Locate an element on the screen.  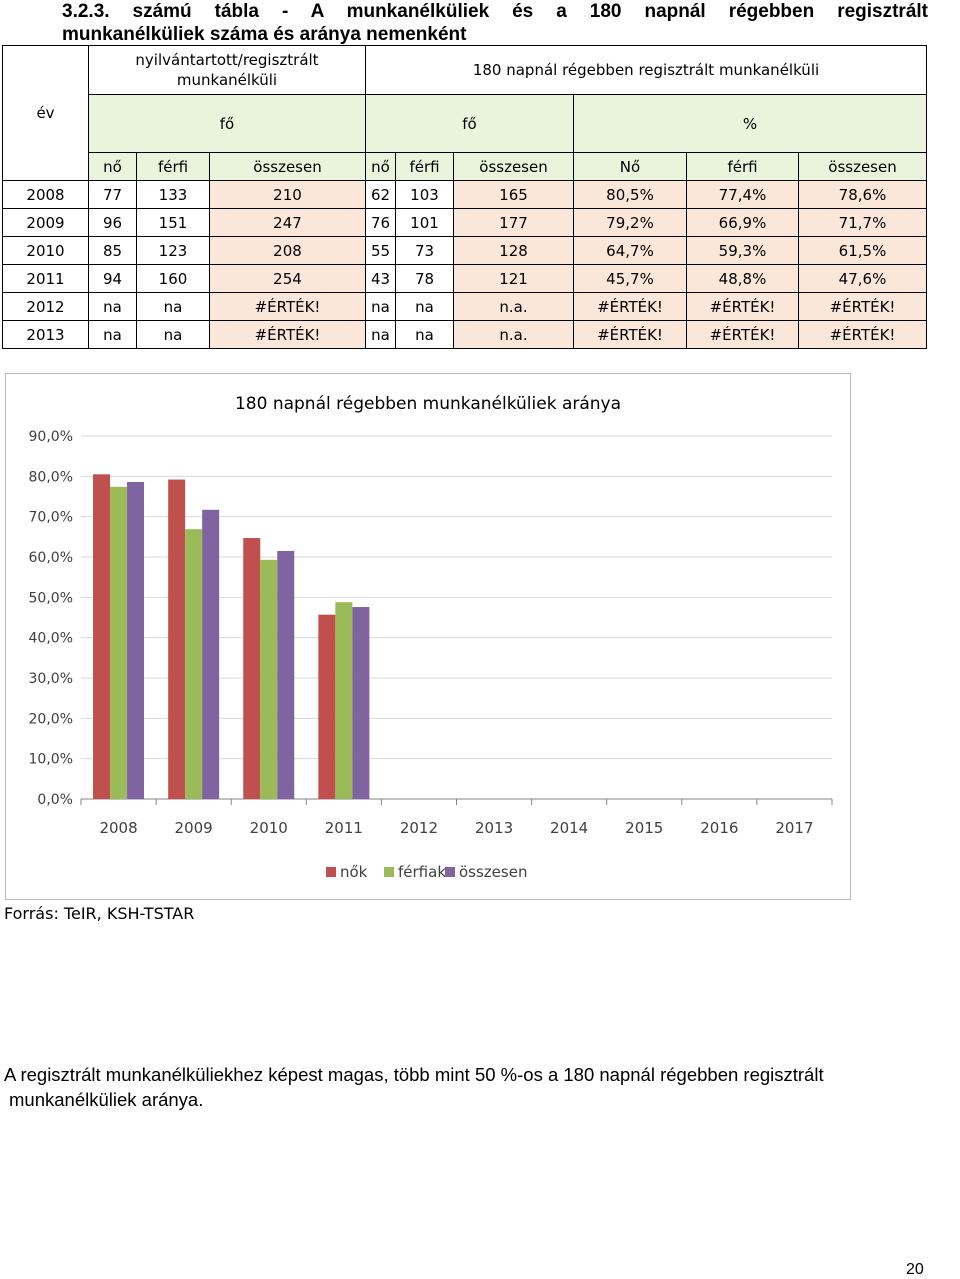
row-year: 2010 is located at coordinates (45, 250).